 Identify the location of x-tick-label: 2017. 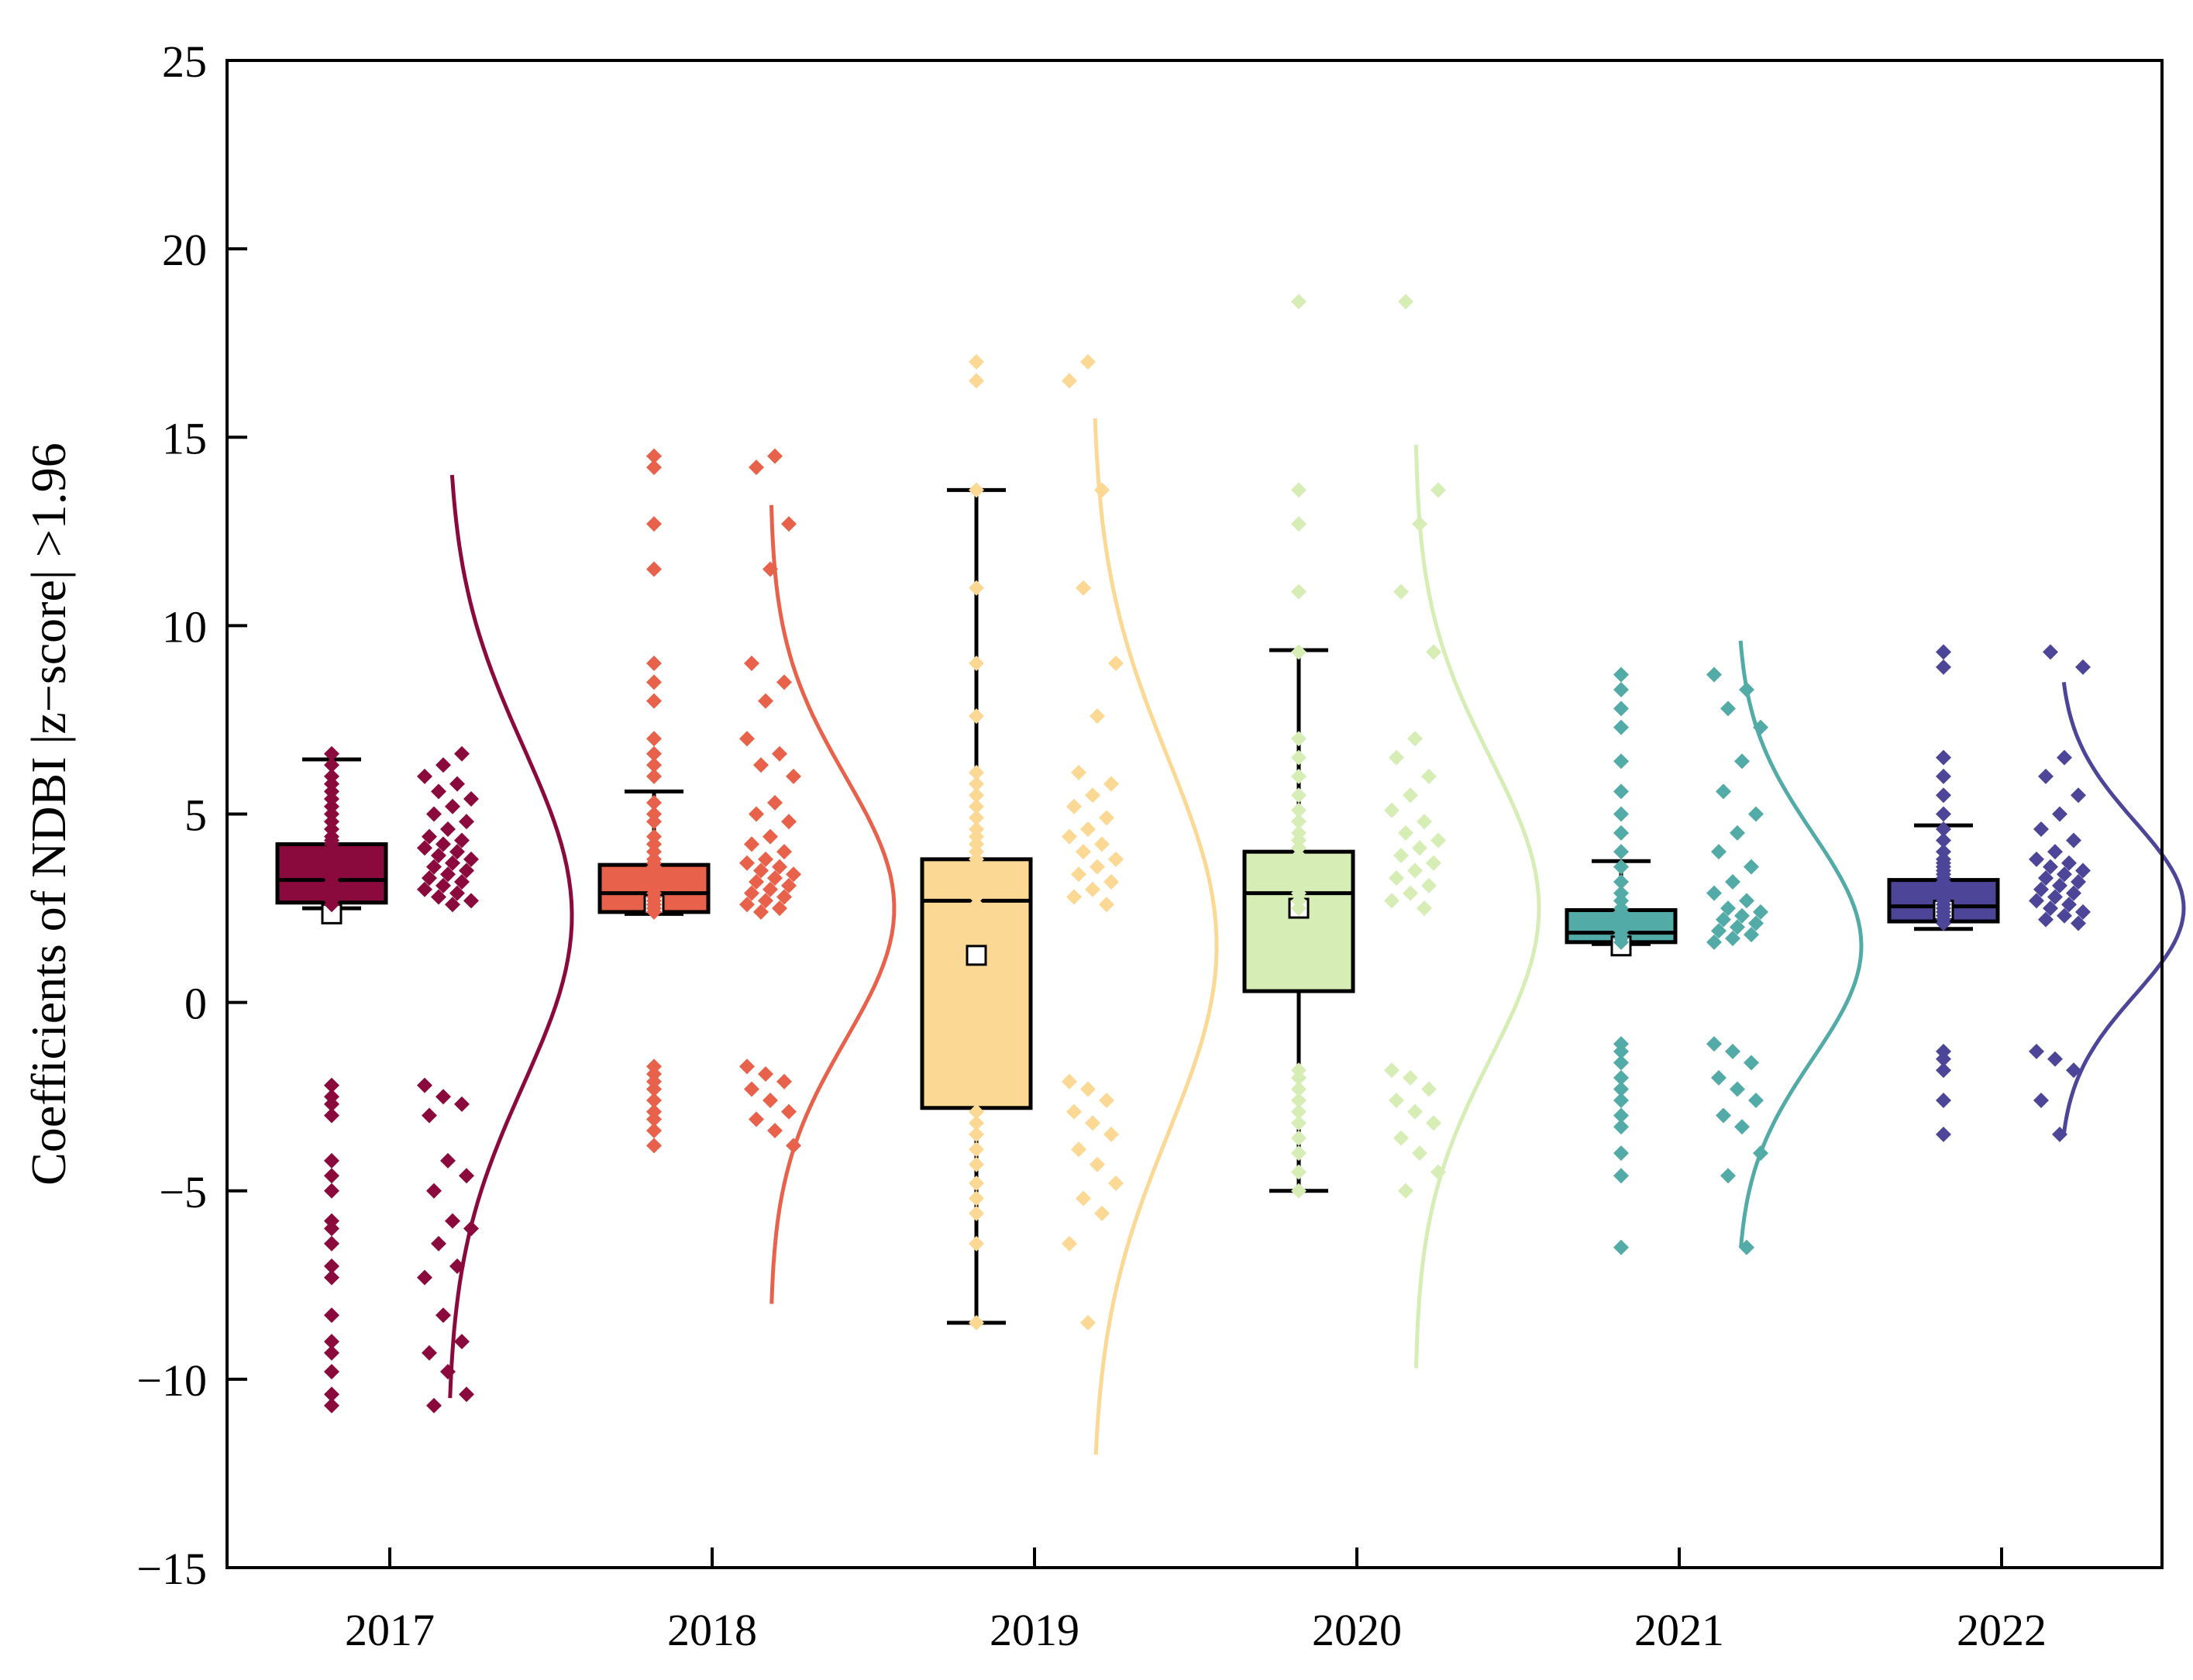
(390, 1630).